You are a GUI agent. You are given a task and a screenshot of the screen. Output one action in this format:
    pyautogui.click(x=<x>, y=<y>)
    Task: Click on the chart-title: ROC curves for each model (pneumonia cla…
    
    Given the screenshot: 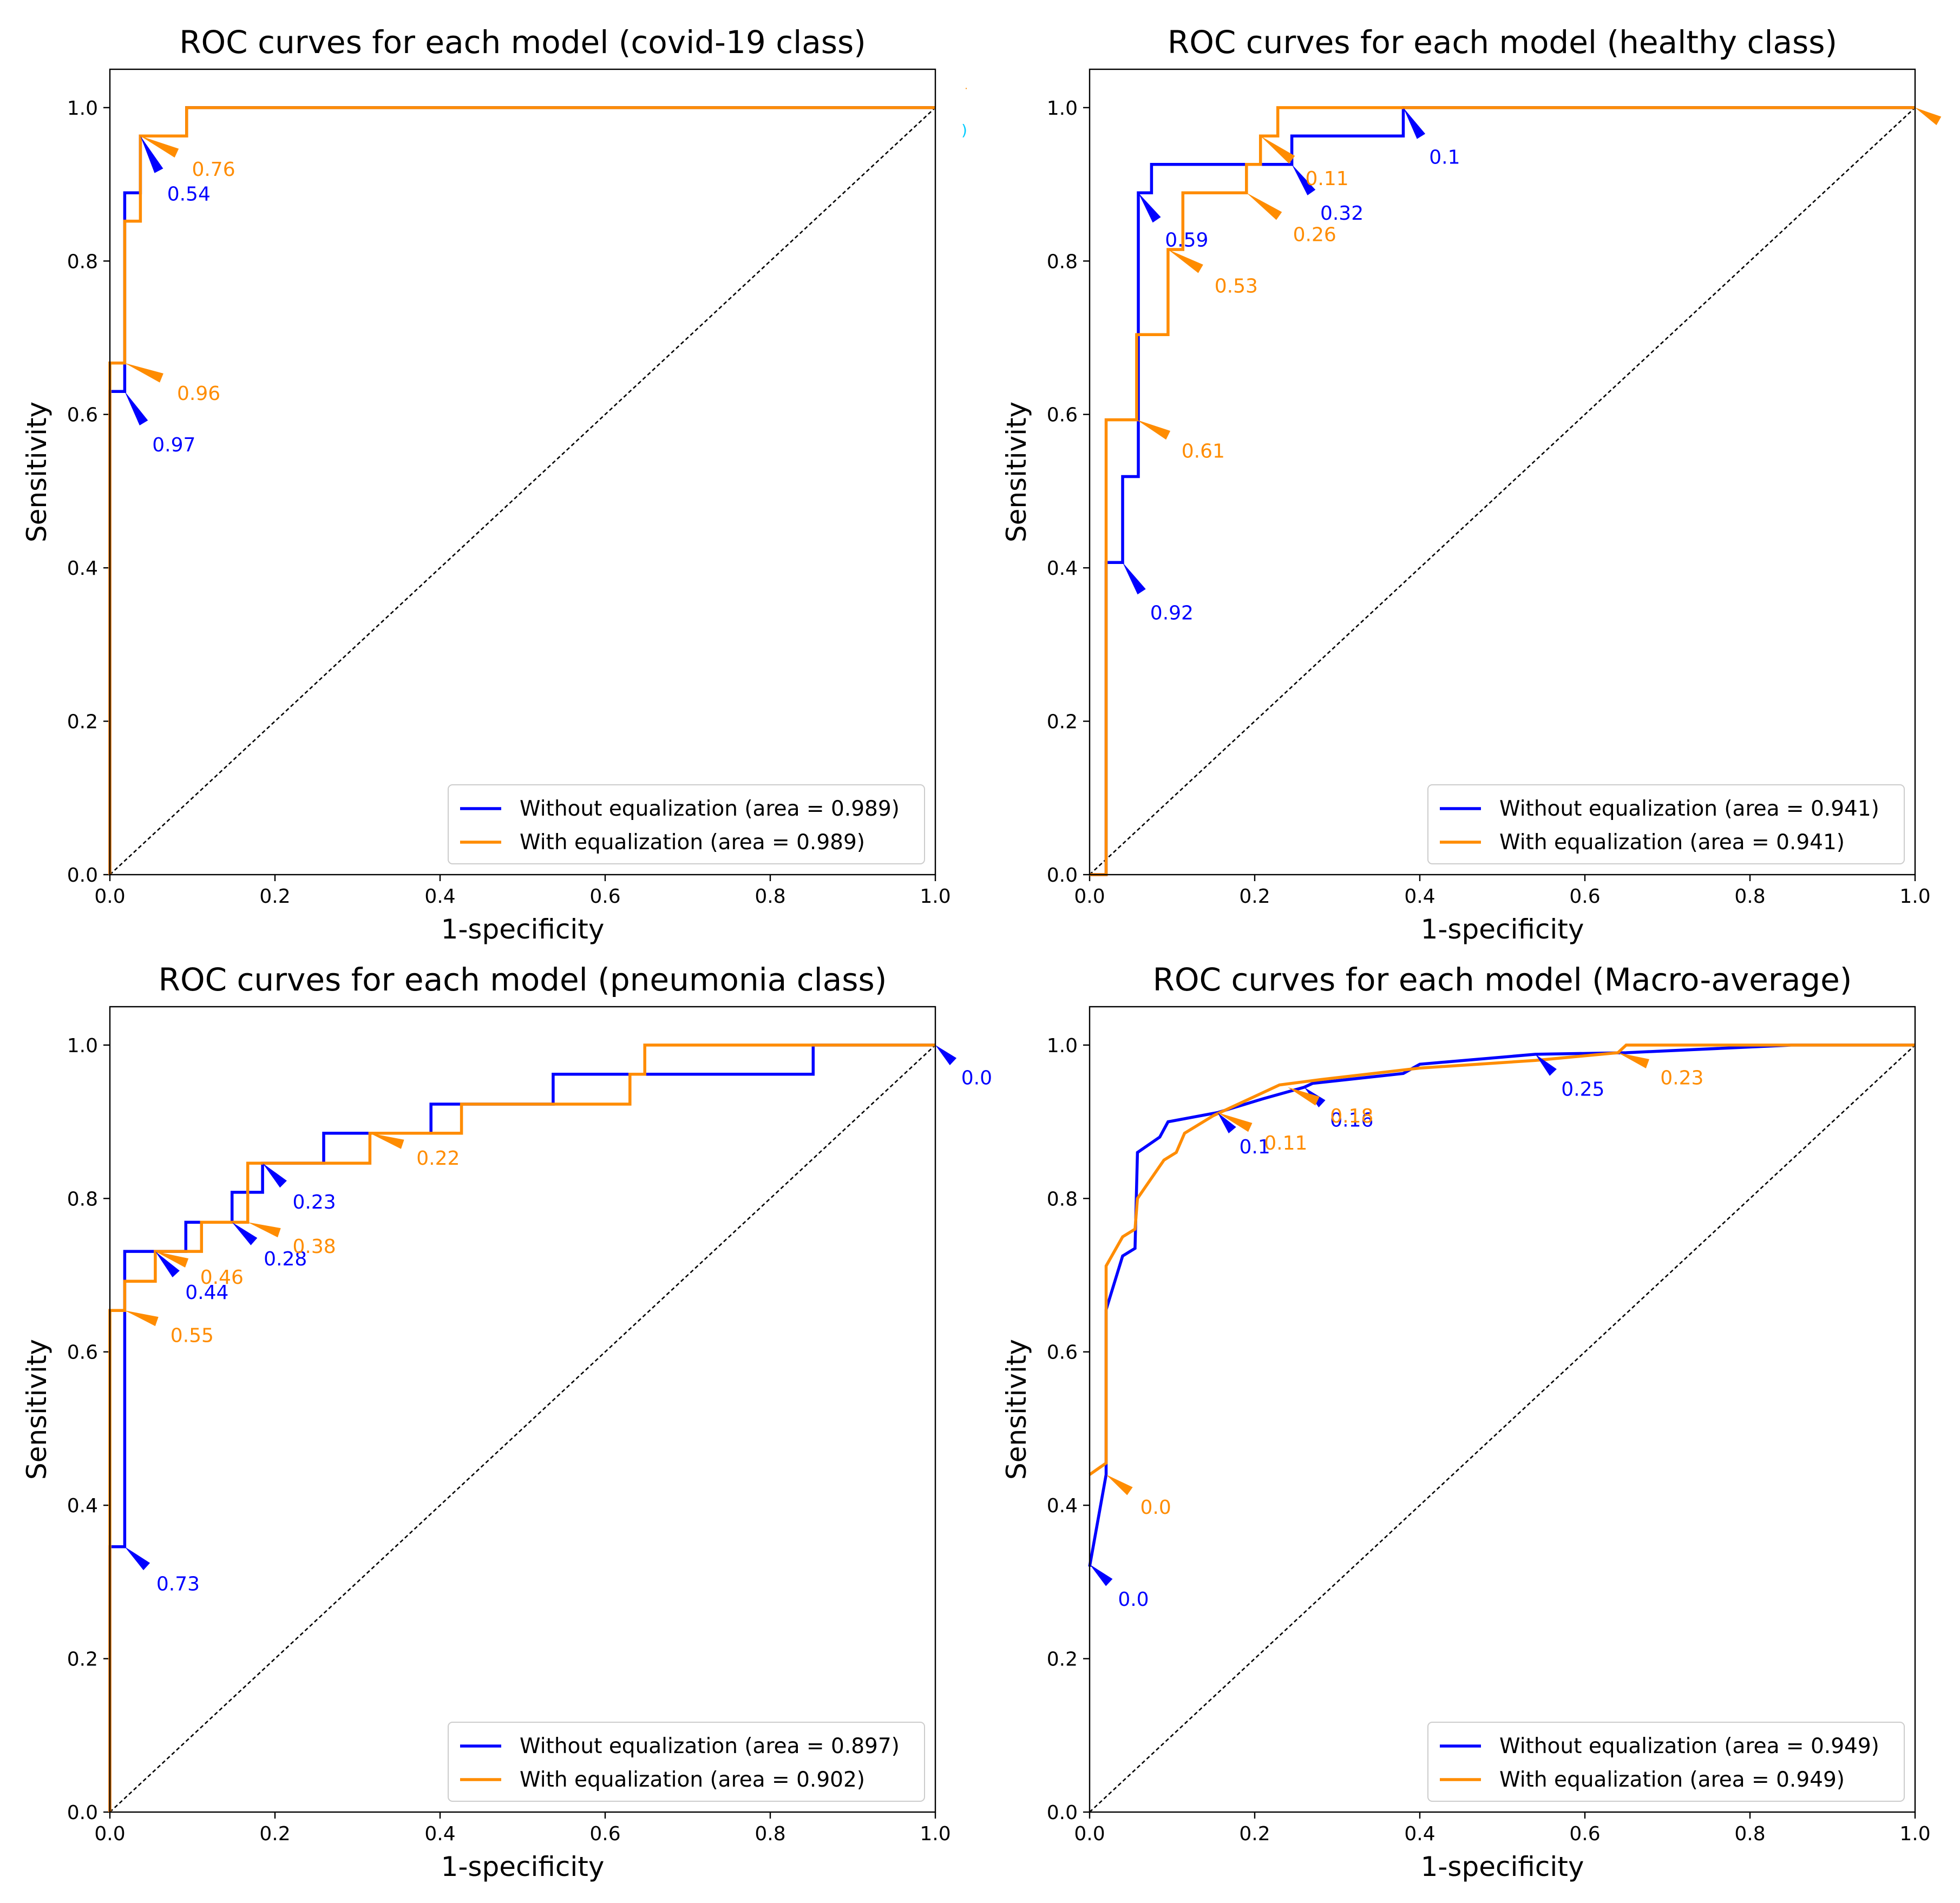 What is the action you would take?
    pyautogui.click(x=523, y=979)
    